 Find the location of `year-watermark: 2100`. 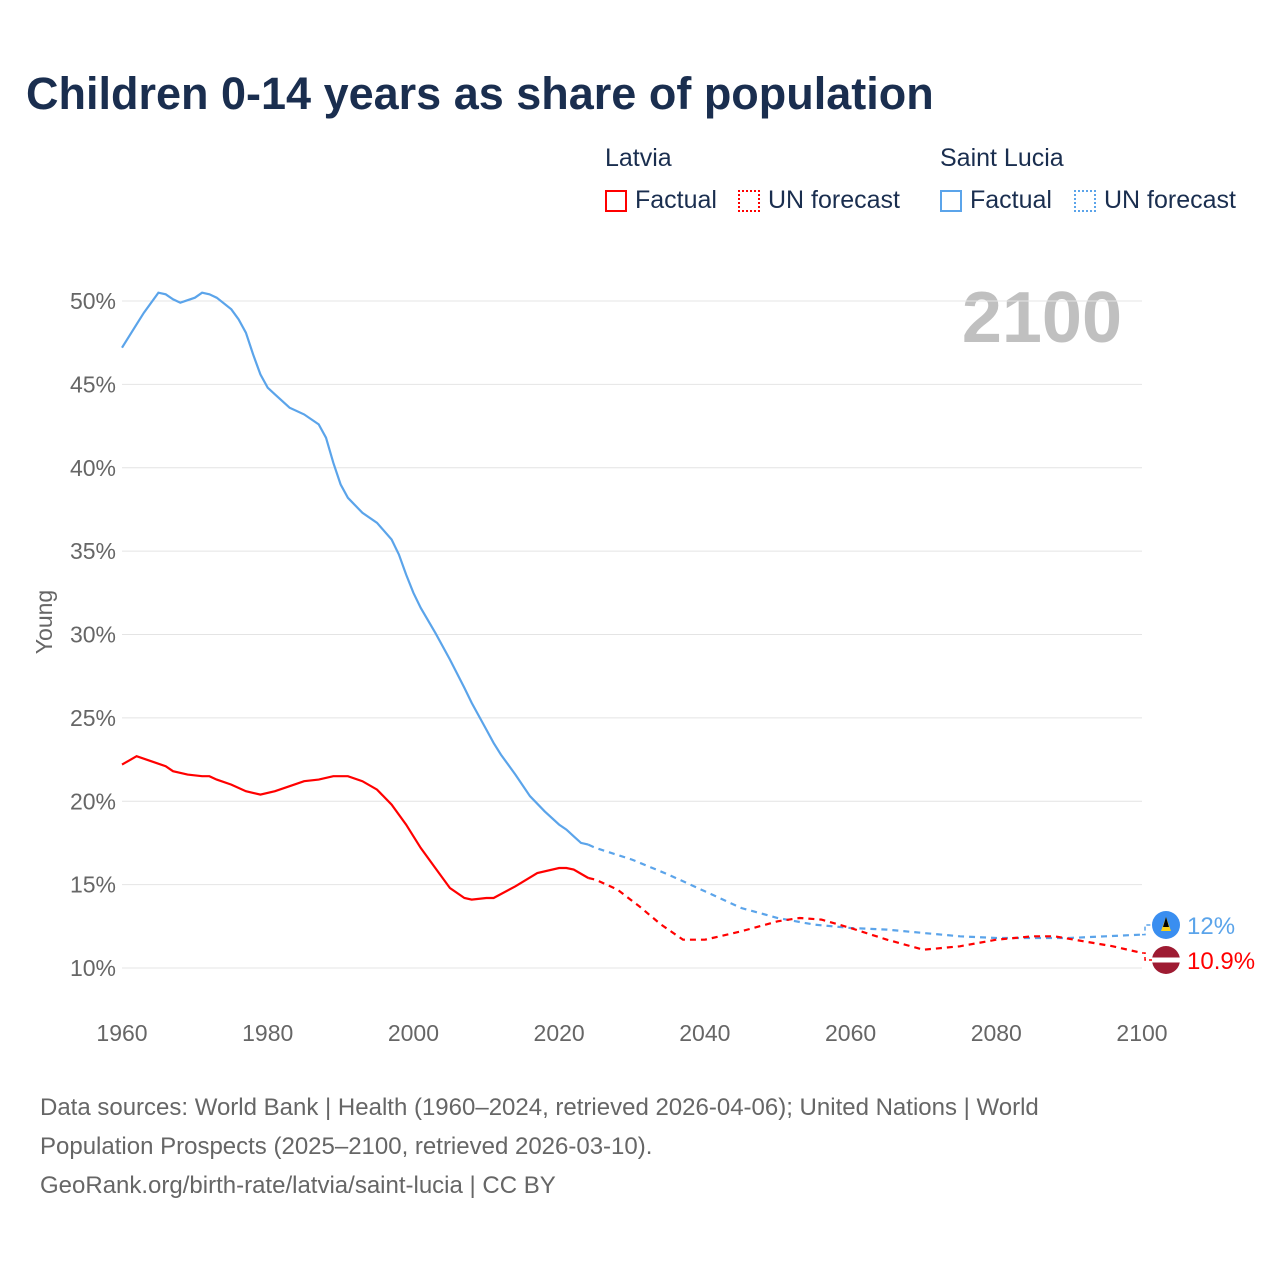

year-watermark: 2100 is located at coordinates (1042, 318).